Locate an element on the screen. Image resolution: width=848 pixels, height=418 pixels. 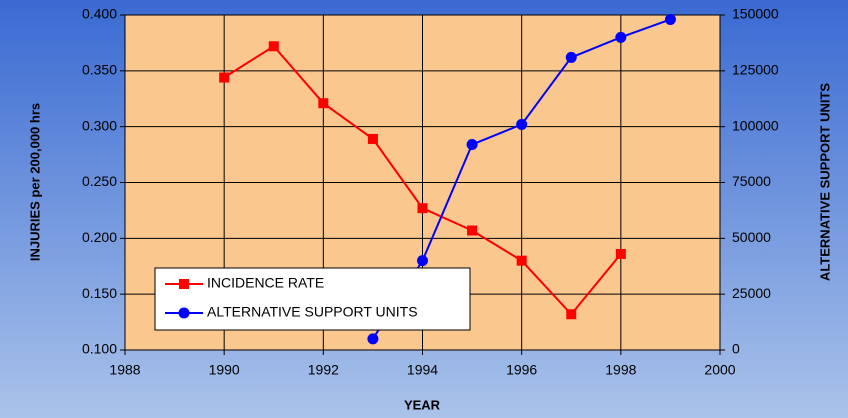
x-tick-label: 1998 is located at coordinates (620, 370).